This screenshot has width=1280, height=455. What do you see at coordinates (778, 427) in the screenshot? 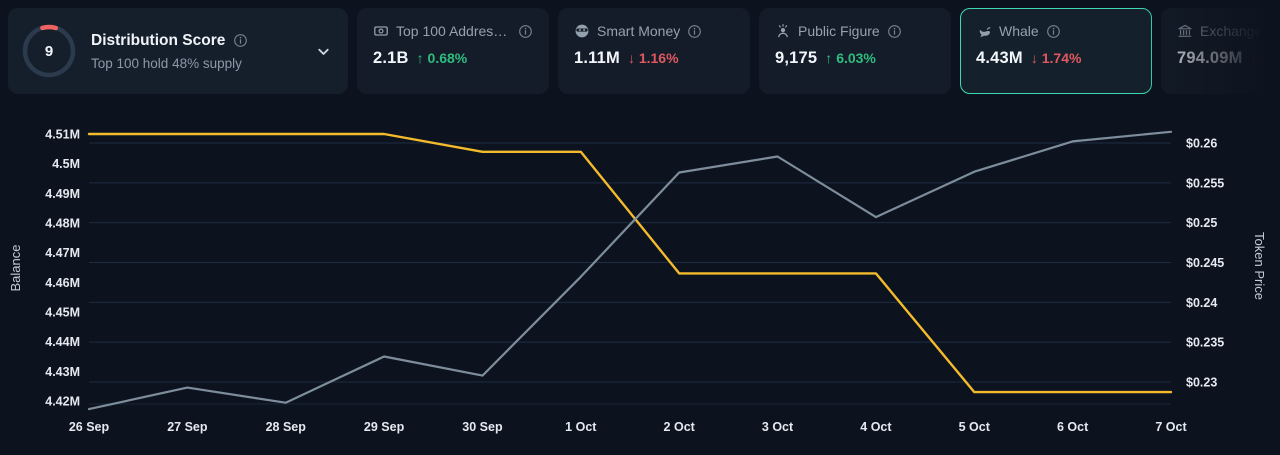
I see `x-axis-tick-label: 3 Oct` at bounding box center [778, 427].